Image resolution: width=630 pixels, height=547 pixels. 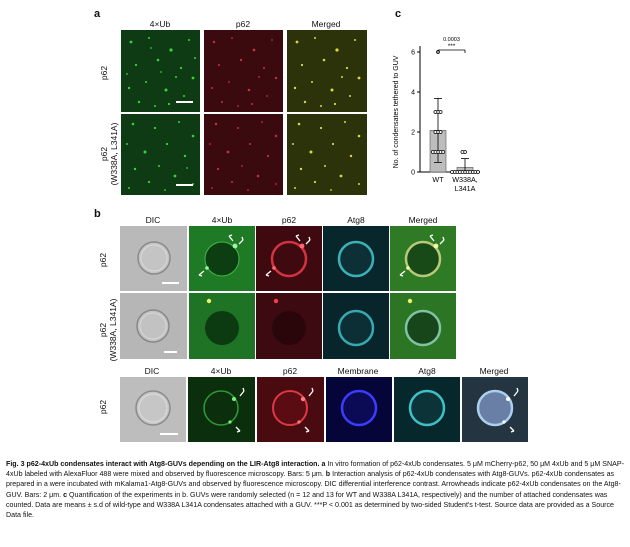 What do you see at coordinates (356, 220) in the screenshot?
I see `panel-b-col-atg8: Atg8` at bounding box center [356, 220].